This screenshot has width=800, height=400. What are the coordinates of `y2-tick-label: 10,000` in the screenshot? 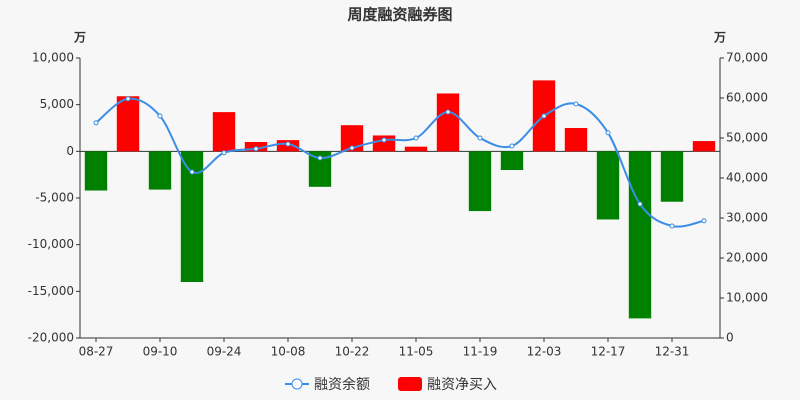 It's located at (747, 298).